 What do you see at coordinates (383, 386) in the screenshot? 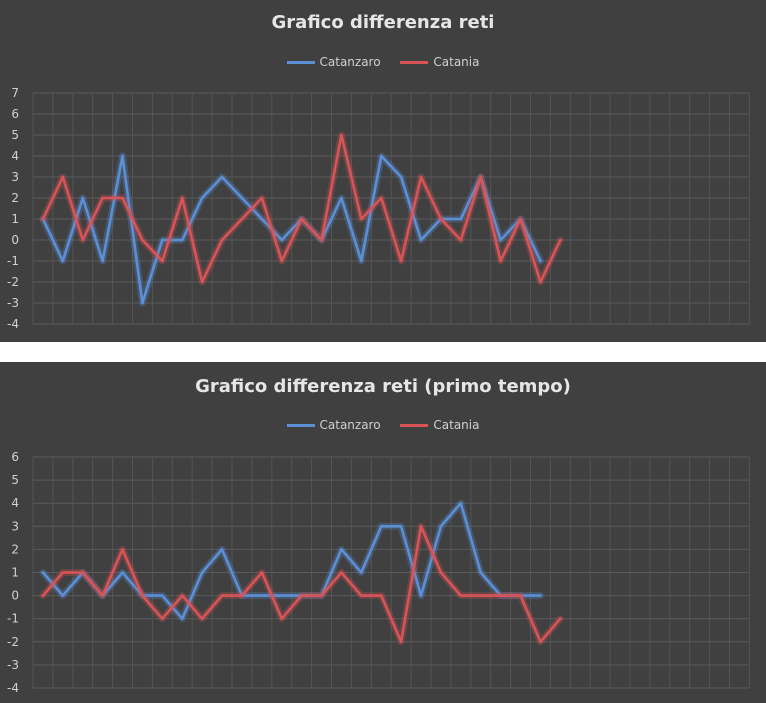
I see `chart-title: Grafico differenza reti (primo tempo)` at bounding box center [383, 386].